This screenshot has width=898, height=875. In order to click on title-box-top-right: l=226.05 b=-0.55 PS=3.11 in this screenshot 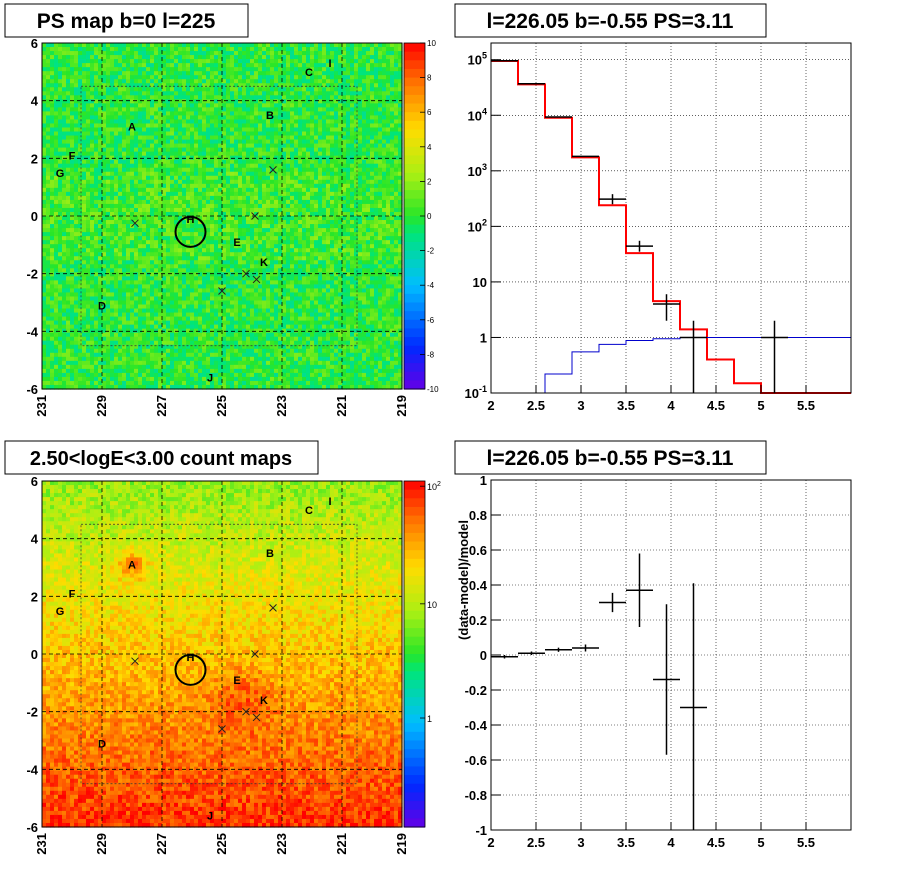, I will do `click(610, 20)`.